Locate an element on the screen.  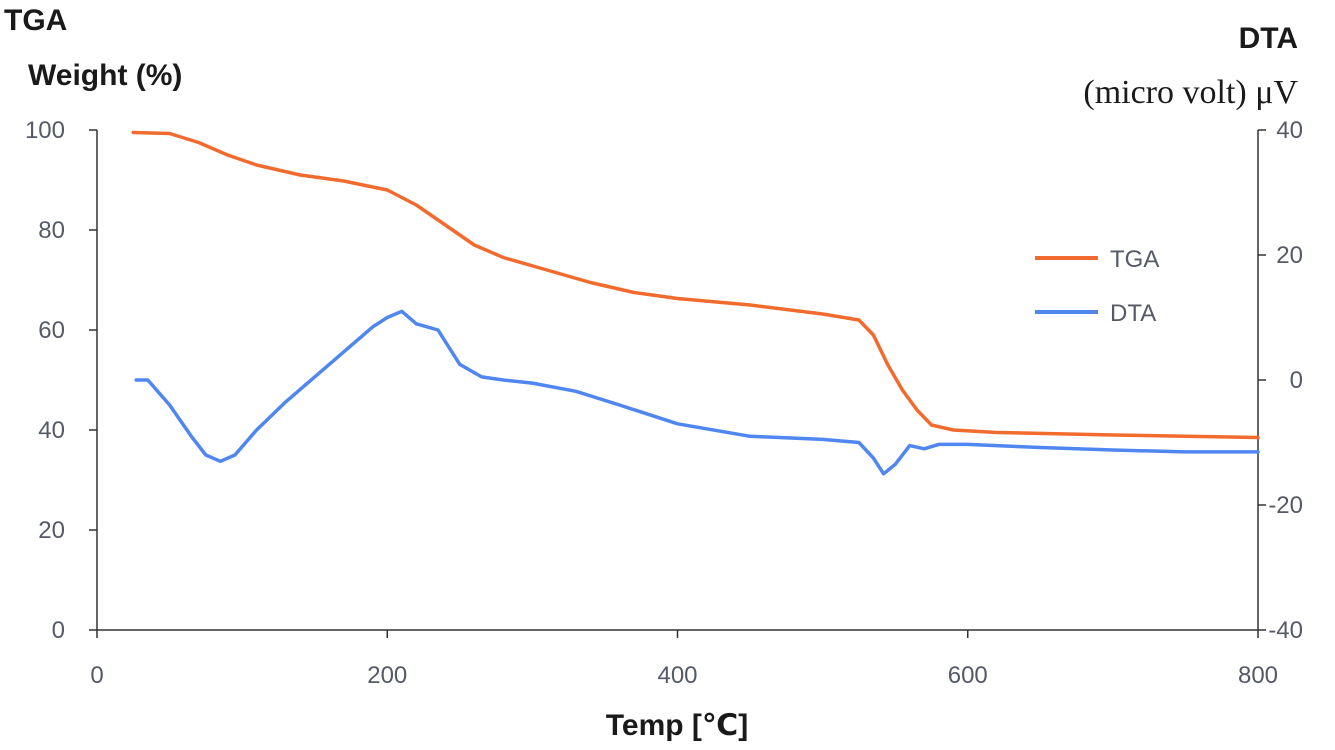
legend-label-tga: TGA is located at coordinates (1134, 259).